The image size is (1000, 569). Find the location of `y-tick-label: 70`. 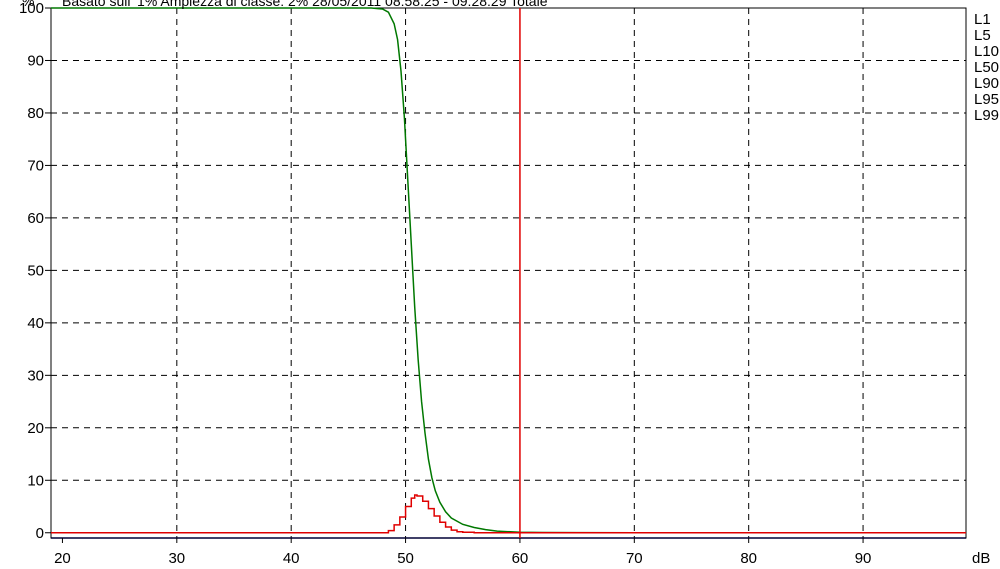

y-tick-label: 70 is located at coordinates (35, 165).